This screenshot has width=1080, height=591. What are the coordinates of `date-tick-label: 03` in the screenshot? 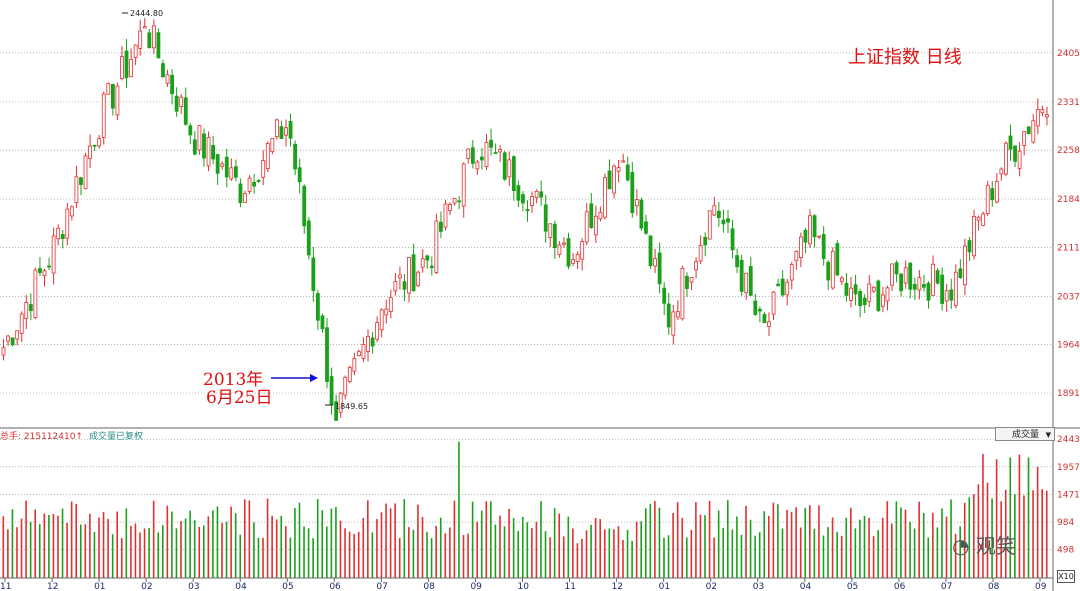 It's located at (193, 586).